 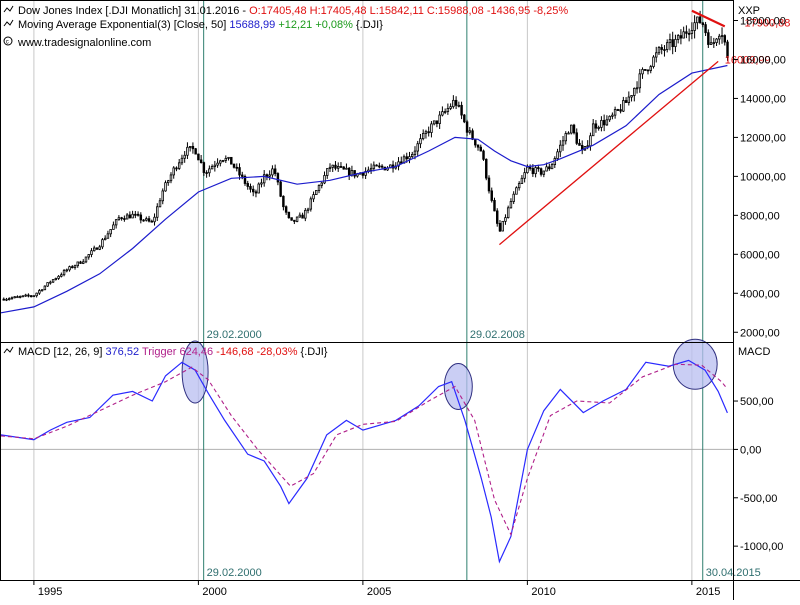 What do you see at coordinates (749, 11) in the screenshot?
I see `price-axis-title: XXP` at bounding box center [749, 11].